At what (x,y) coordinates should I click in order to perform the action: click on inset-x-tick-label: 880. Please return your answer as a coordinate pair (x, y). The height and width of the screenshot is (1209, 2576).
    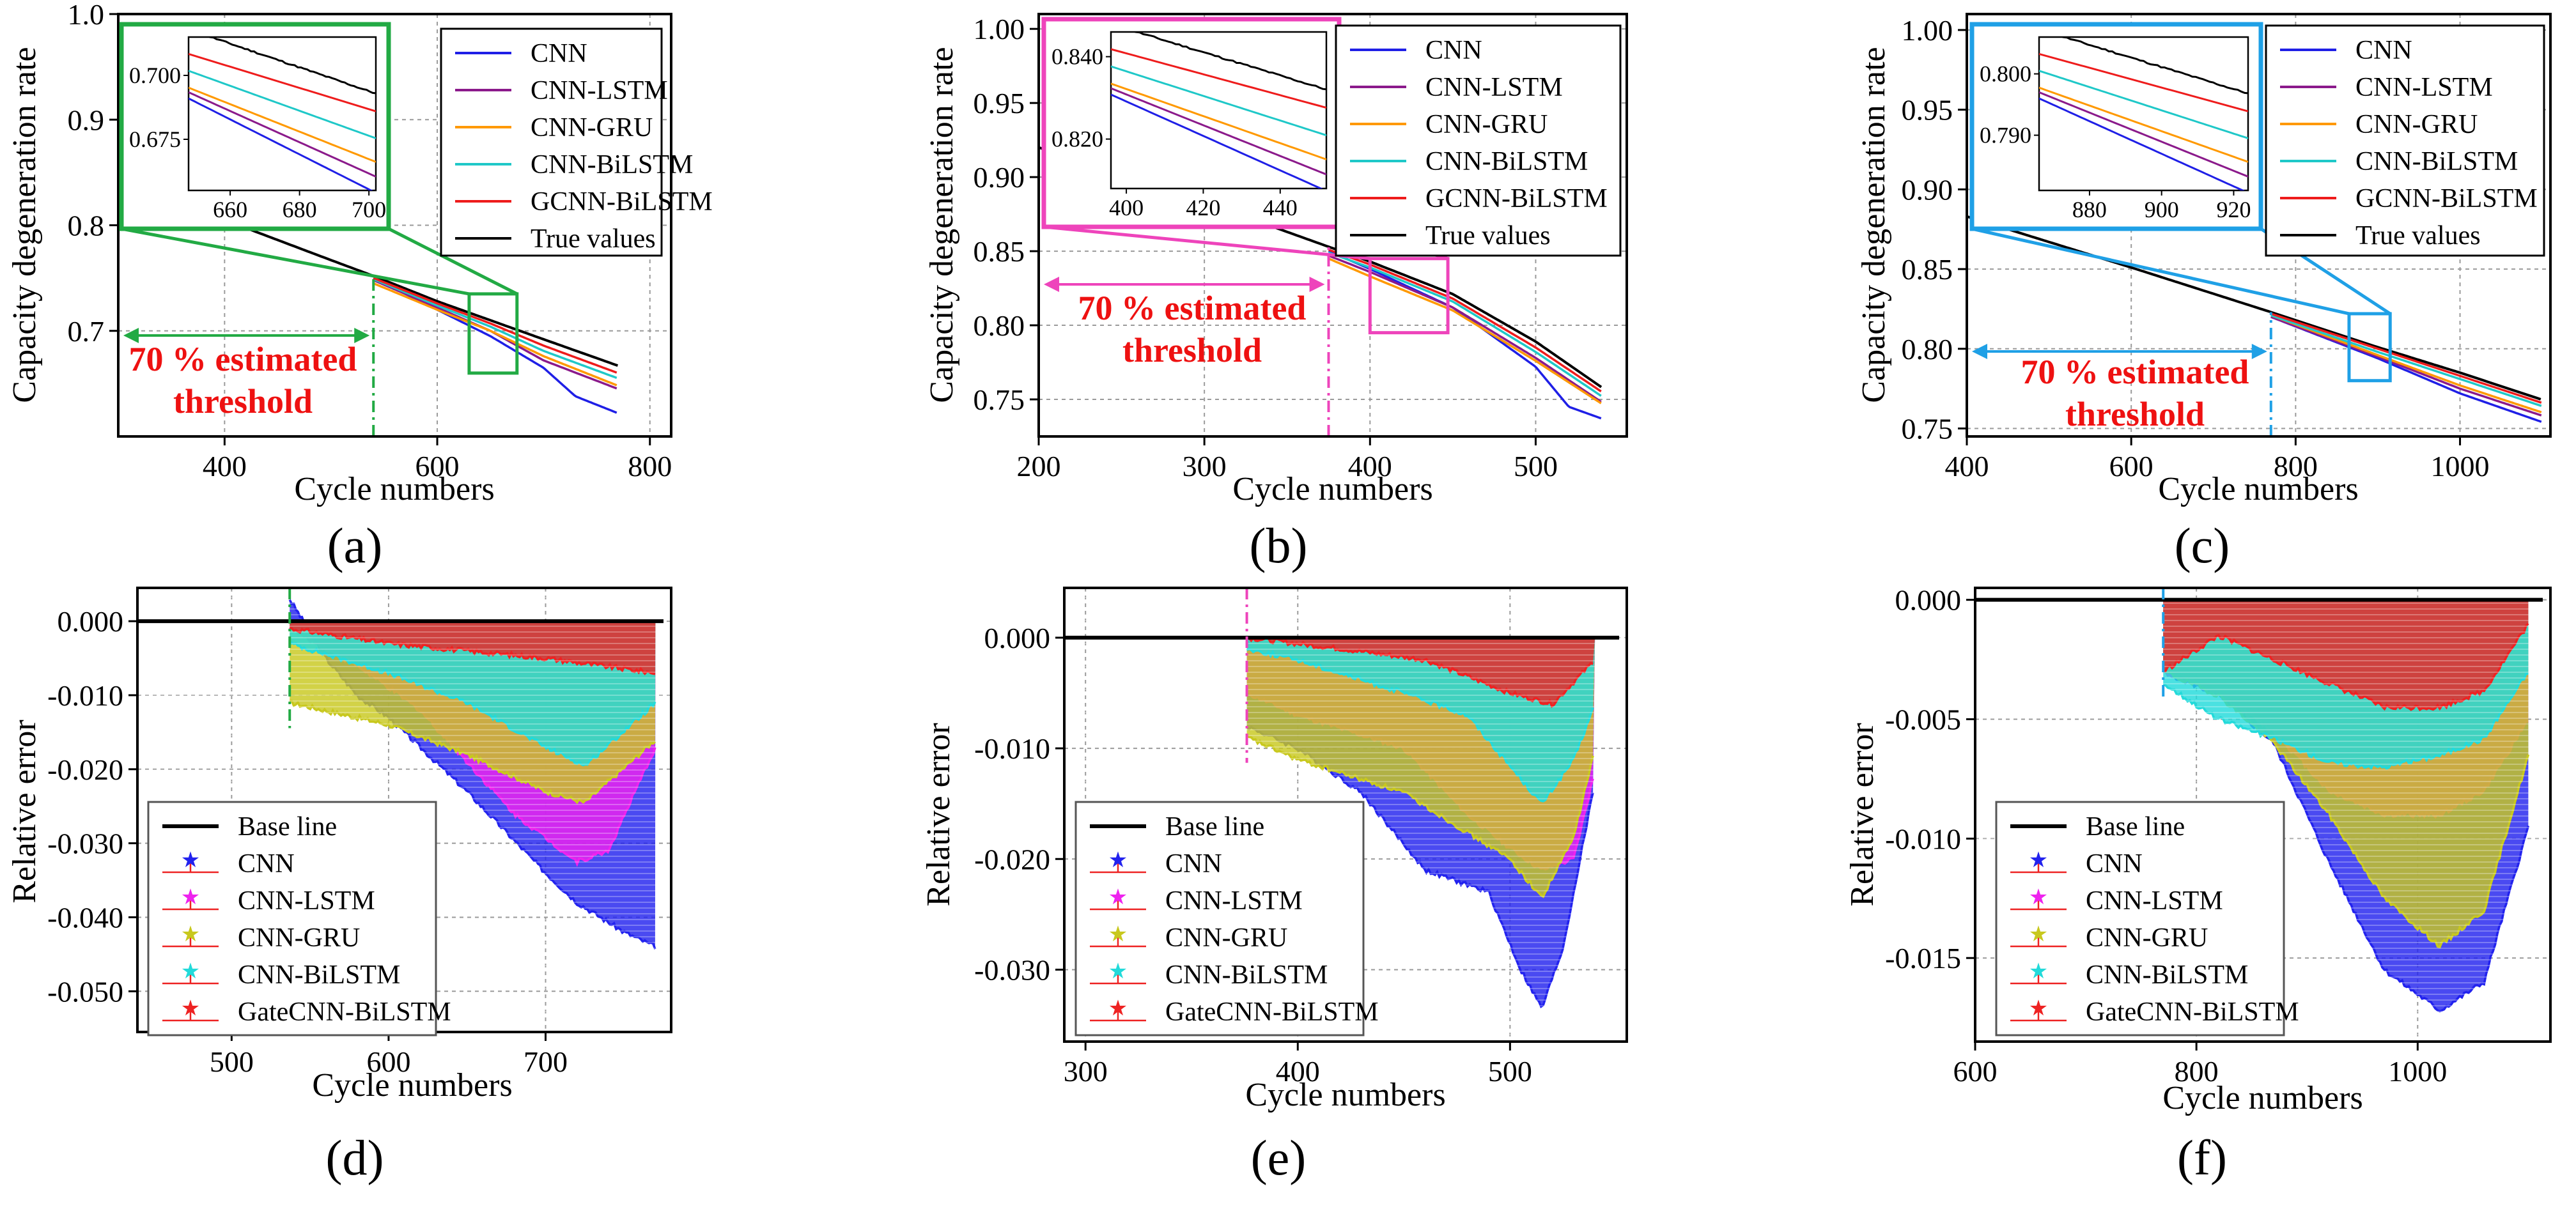
    Looking at the image, I should click on (2089, 209).